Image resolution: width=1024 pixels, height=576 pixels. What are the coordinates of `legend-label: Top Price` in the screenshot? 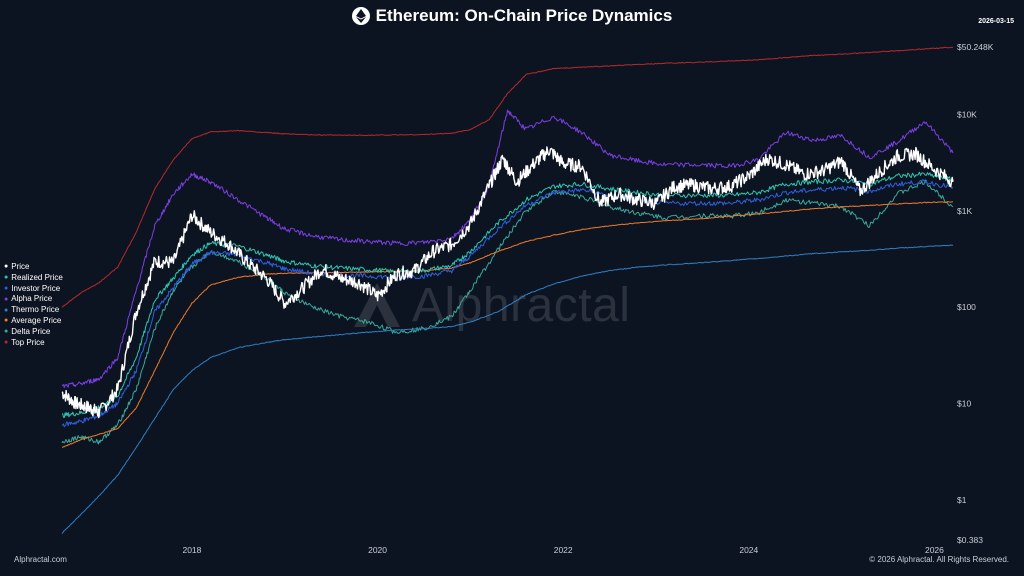 It's located at (28, 342).